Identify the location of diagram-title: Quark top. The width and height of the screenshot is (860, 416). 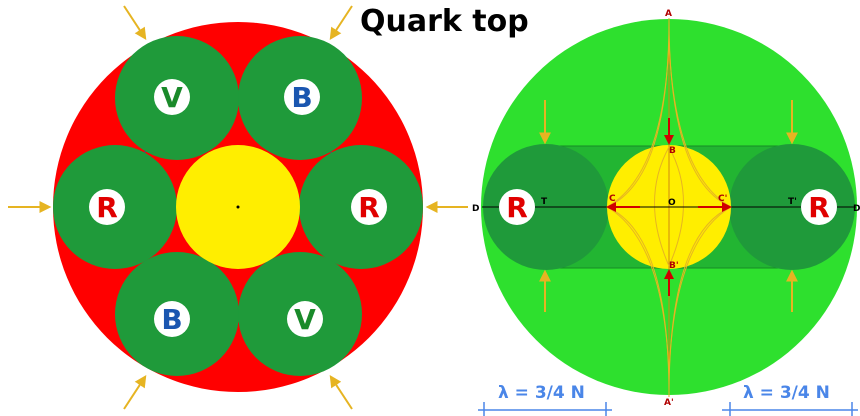
(444, 21).